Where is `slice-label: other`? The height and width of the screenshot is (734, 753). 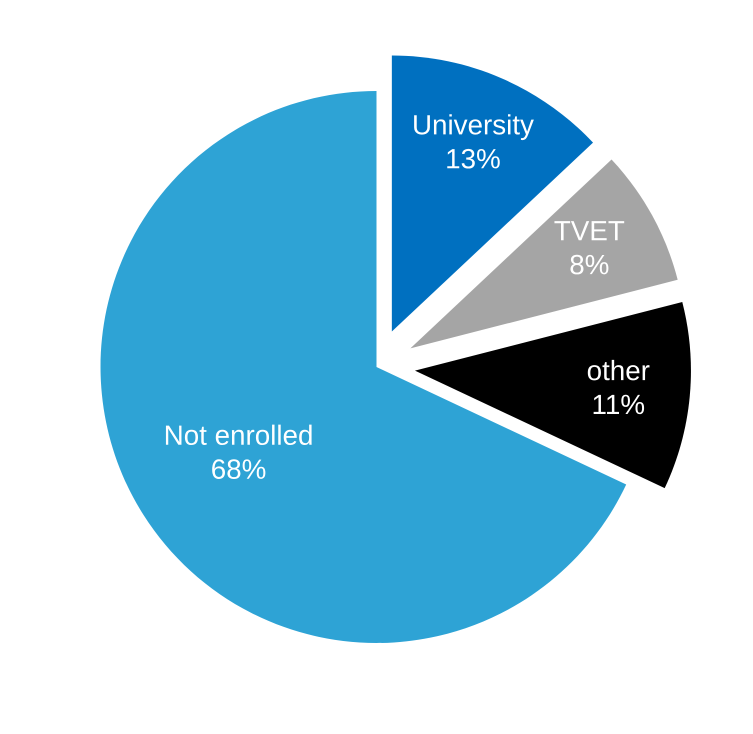
slice-label: other is located at coordinates (619, 370).